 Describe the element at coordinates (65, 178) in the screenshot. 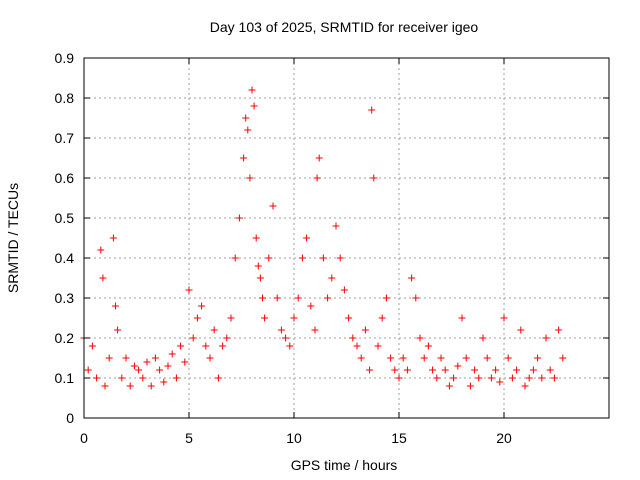

I see `y-tick-label: 0.6` at that location.